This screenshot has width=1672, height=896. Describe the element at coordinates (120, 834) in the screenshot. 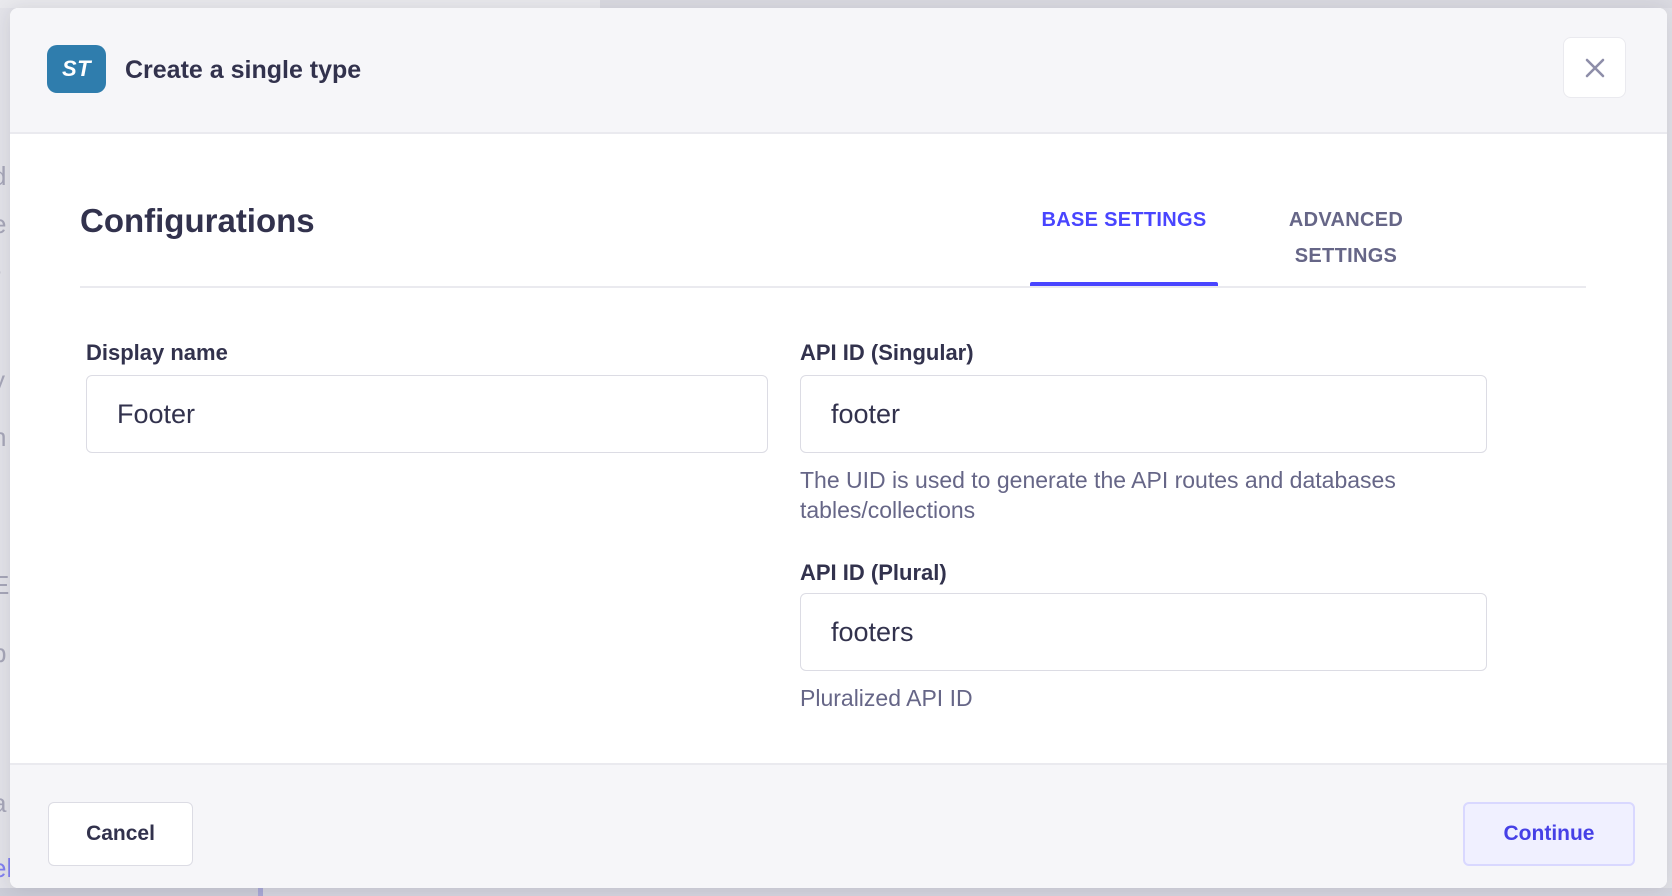

I see `cancel-button: Cancel` at that location.